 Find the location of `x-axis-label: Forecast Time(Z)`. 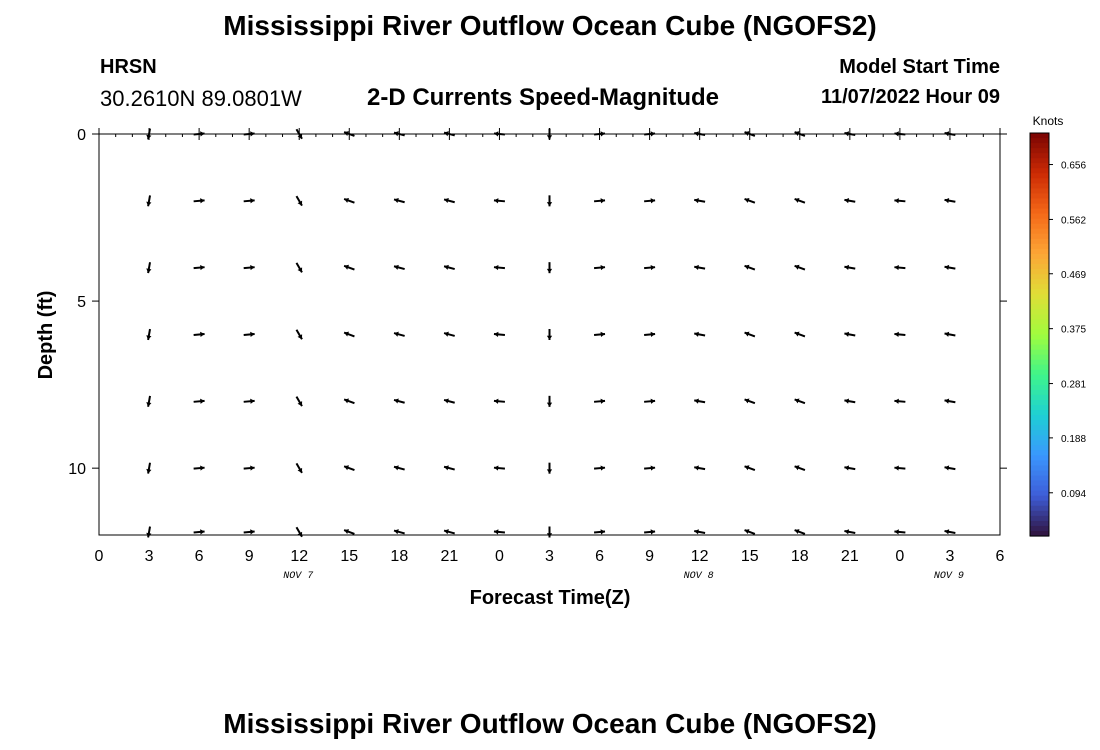

x-axis-label: Forecast Time(Z) is located at coordinates (550, 598).